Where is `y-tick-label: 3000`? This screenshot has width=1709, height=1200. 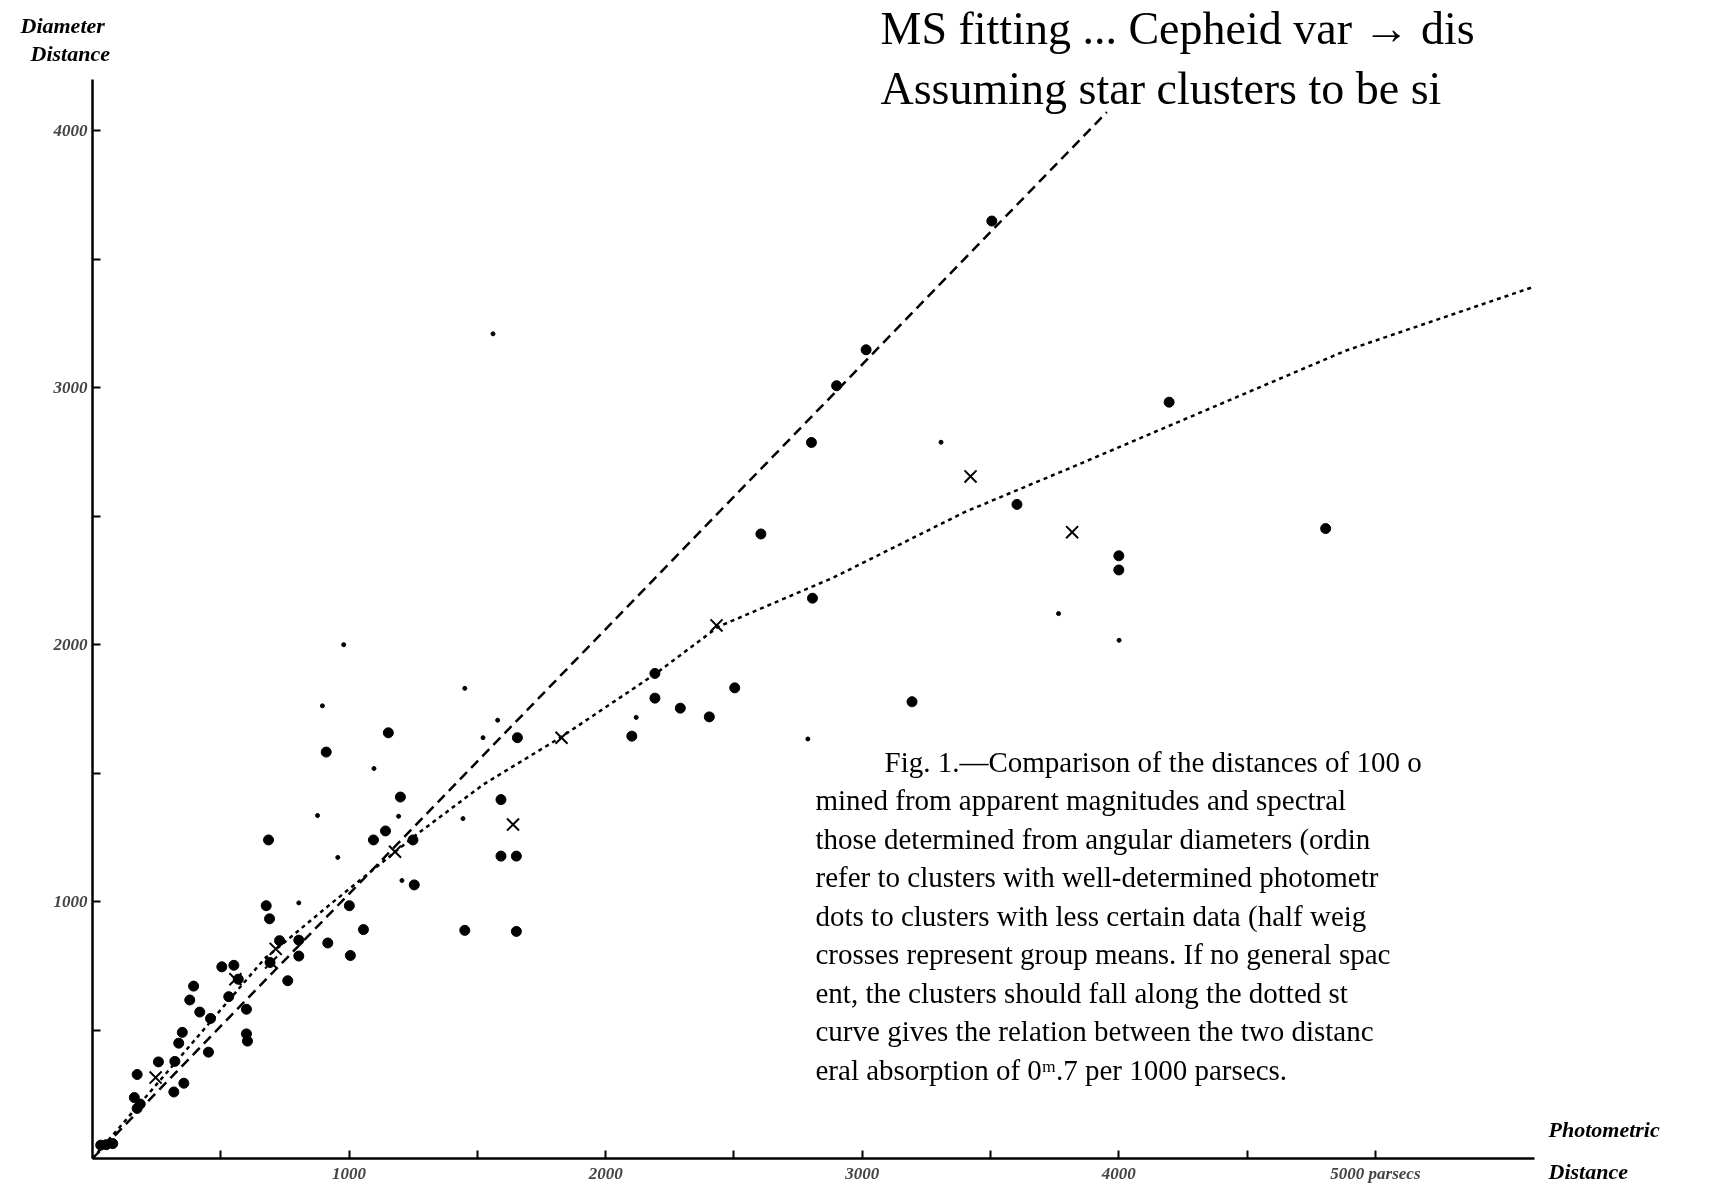 y-tick-label: 3000 is located at coordinates (70, 388).